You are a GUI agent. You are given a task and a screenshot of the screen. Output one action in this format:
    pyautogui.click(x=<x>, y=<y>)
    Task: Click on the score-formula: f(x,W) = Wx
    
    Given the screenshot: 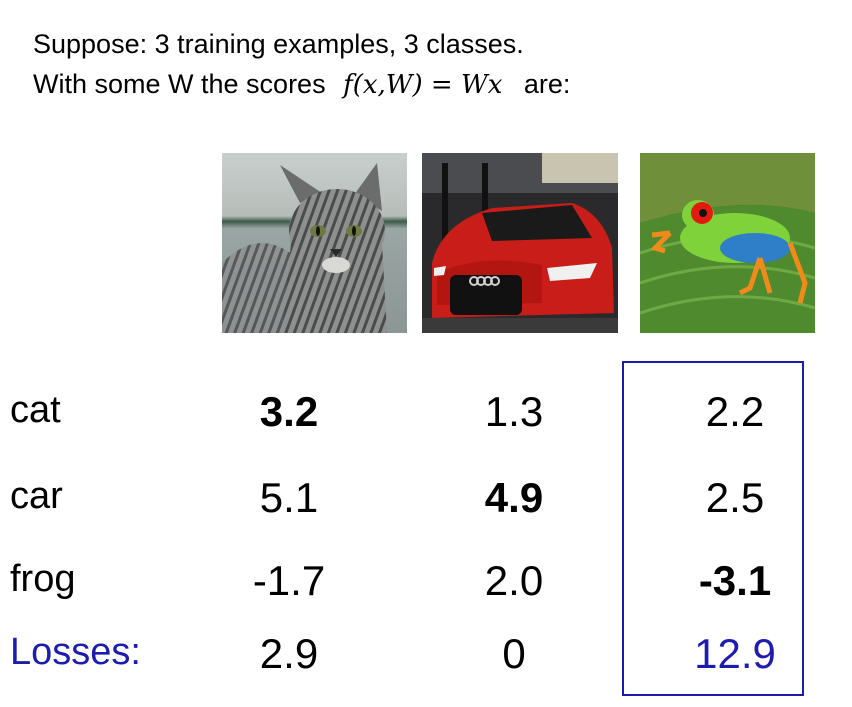 What is the action you would take?
    pyautogui.click(x=423, y=85)
    